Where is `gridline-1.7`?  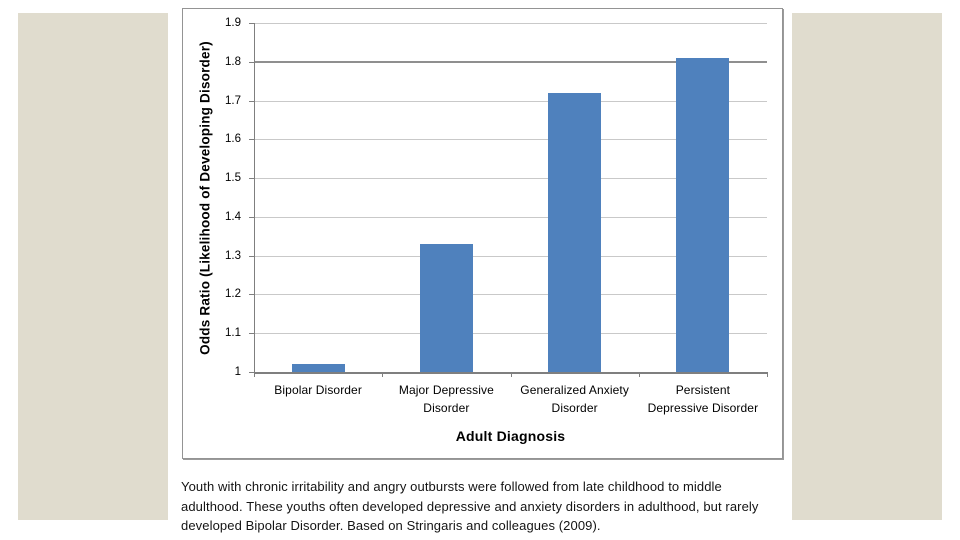
gridline-1.7 is located at coordinates (510, 101).